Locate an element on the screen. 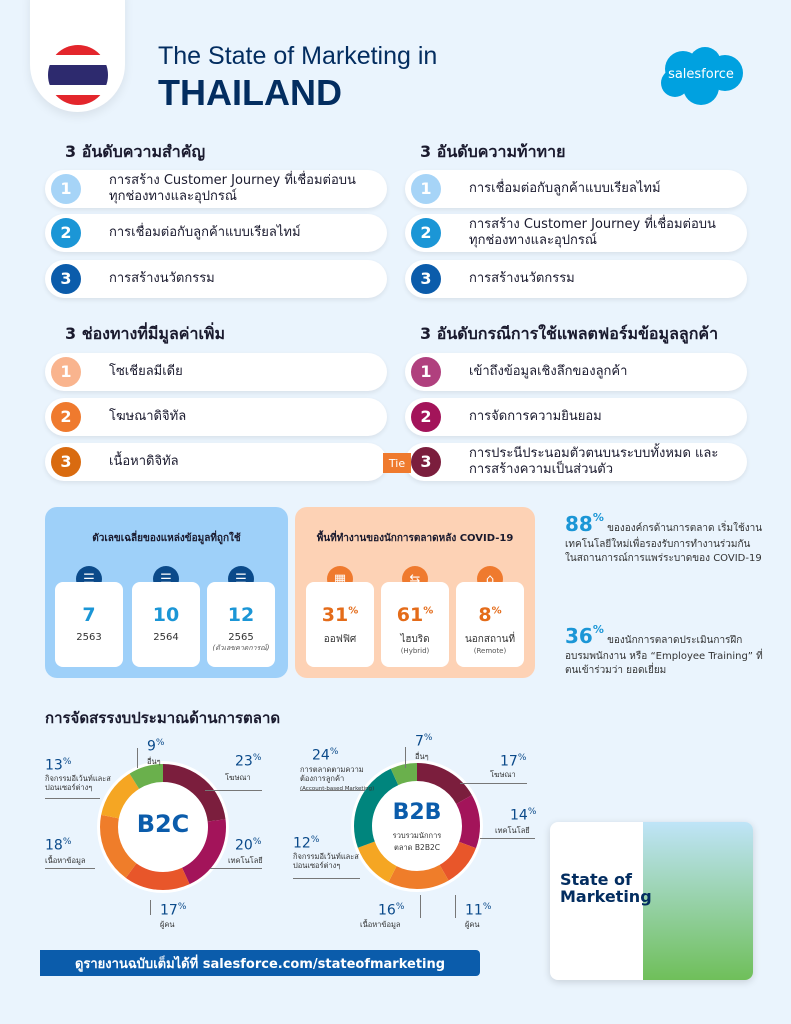 The width and height of the screenshot is (791, 1024). b2c-label-text: โฆษณา is located at coordinates (238, 777).